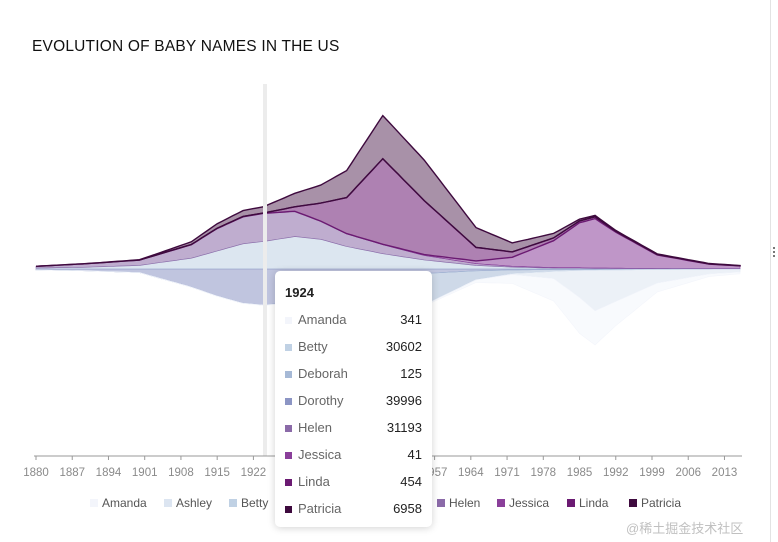  What do you see at coordinates (36, 473) in the screenshot?
I see `x-tick-label: 1880` at bounding box center [36, 473].